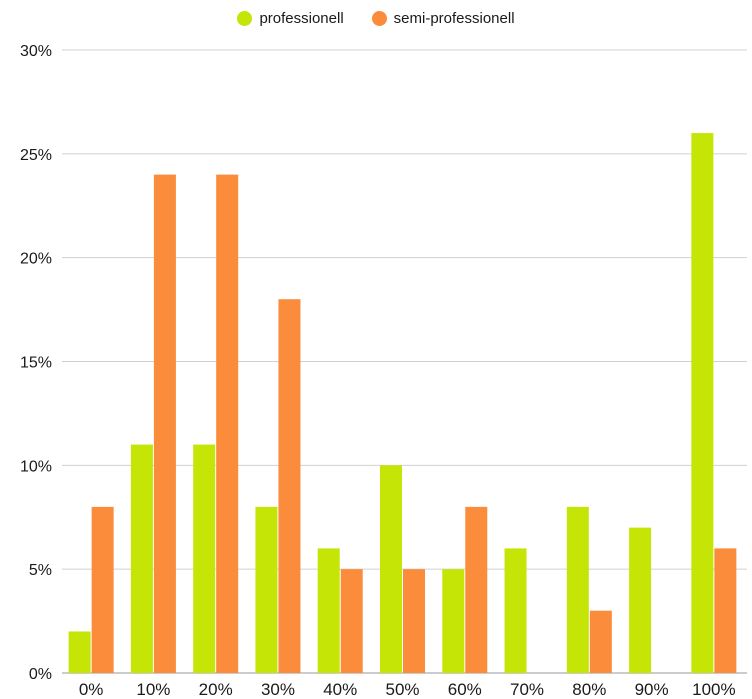  I want to click on x-tick-label: 100%, so click(713, 689).